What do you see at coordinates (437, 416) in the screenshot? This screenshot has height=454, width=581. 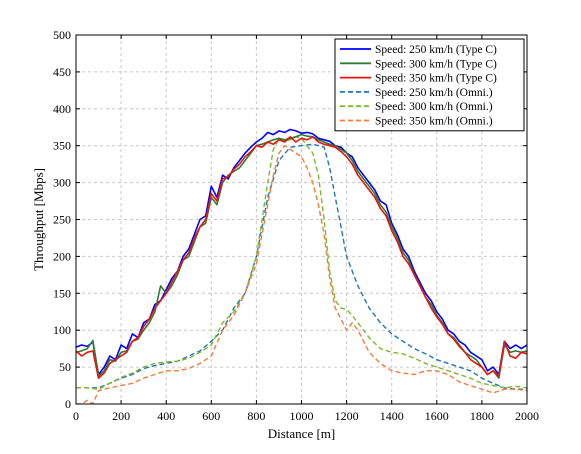 I see `x-tick-label: 1600` at bounding box center [437, 416].